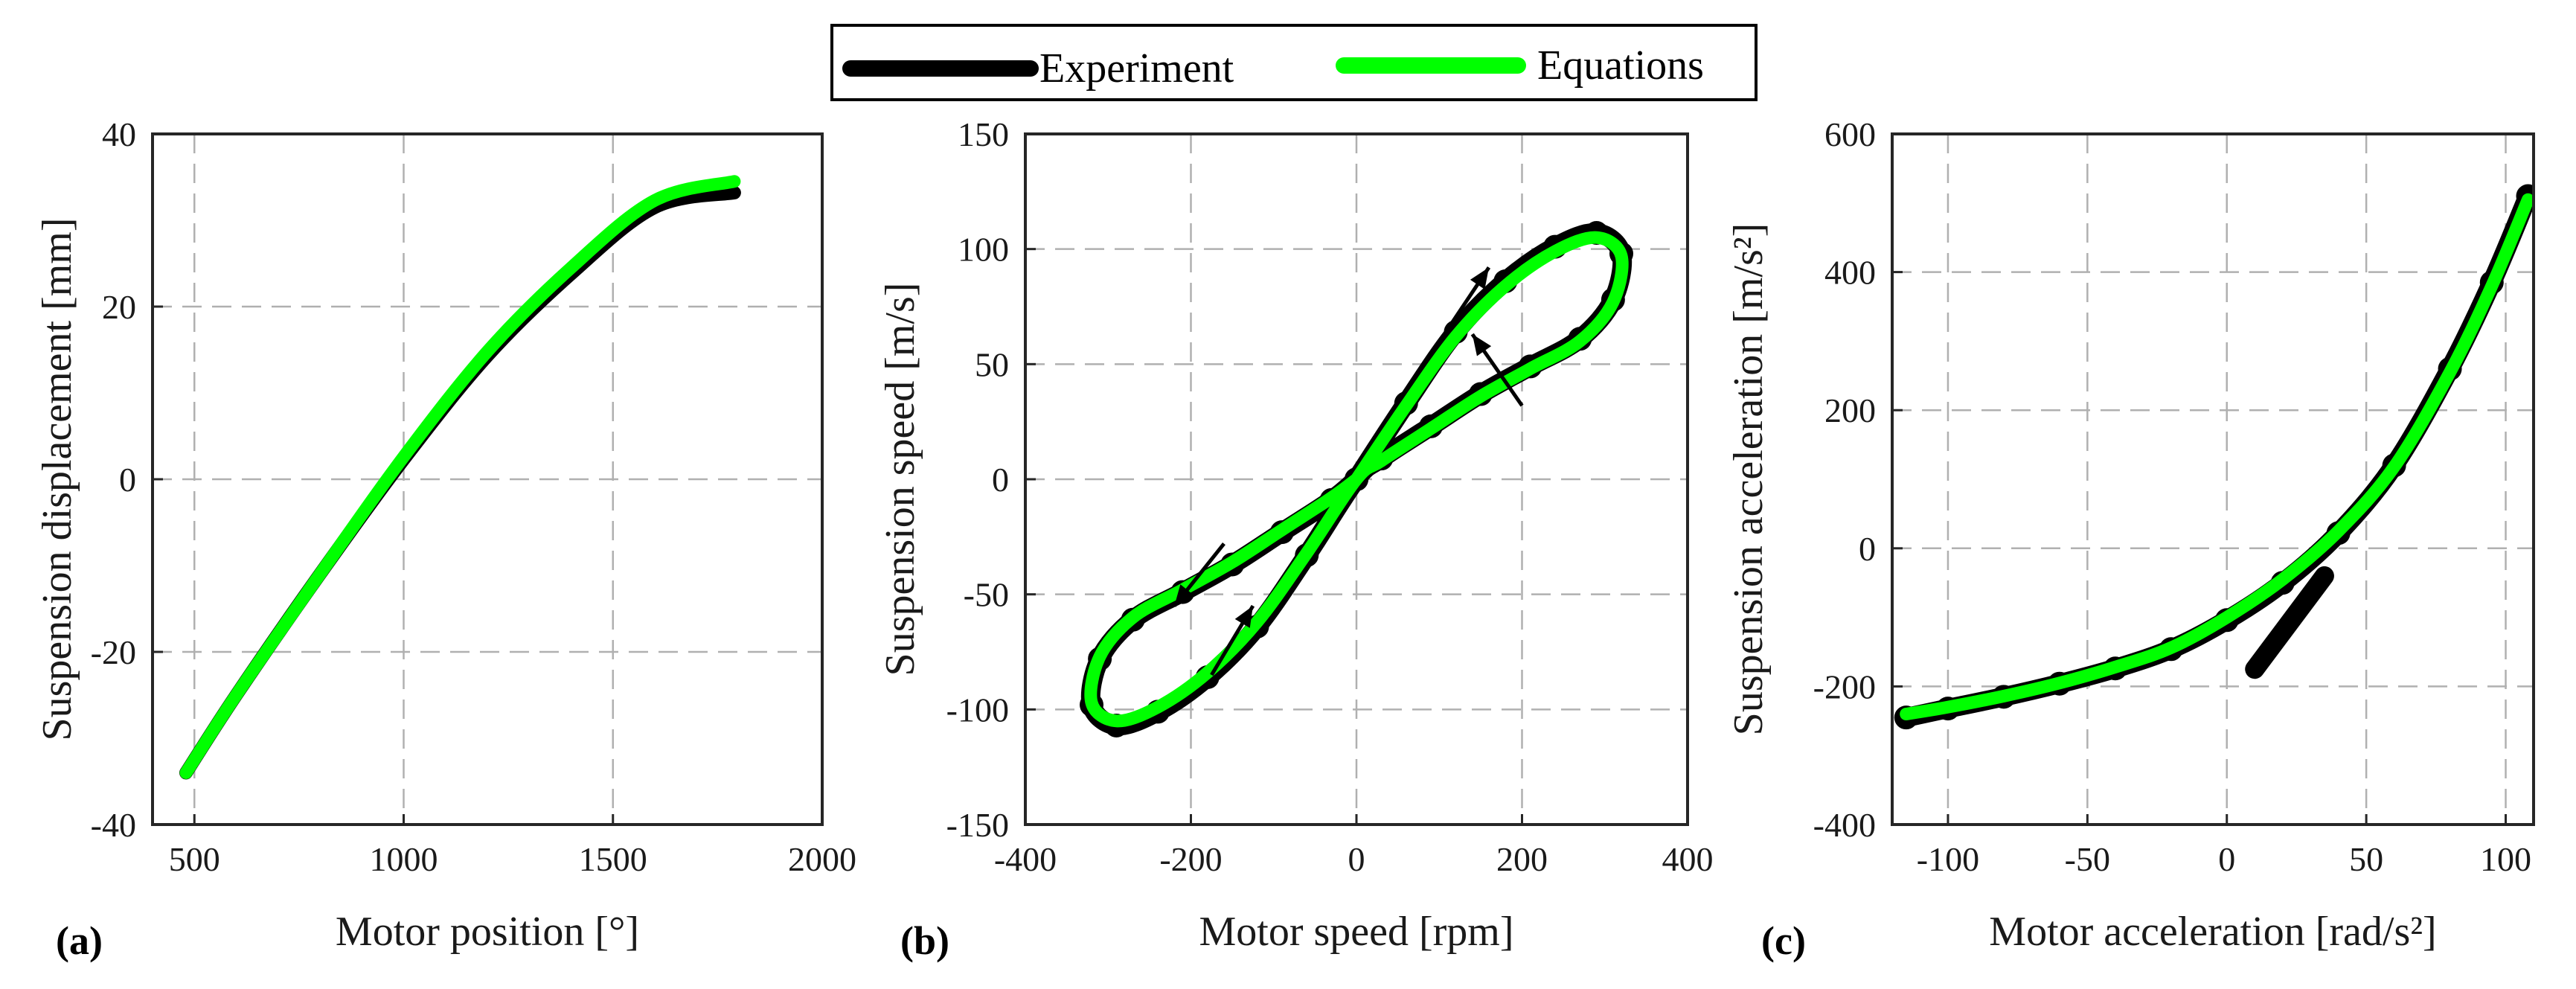  What do you see at coordinates (1688, 859) in the screenshot?
I see `x-tick-label: 400` at bounding box center [1688, 859].